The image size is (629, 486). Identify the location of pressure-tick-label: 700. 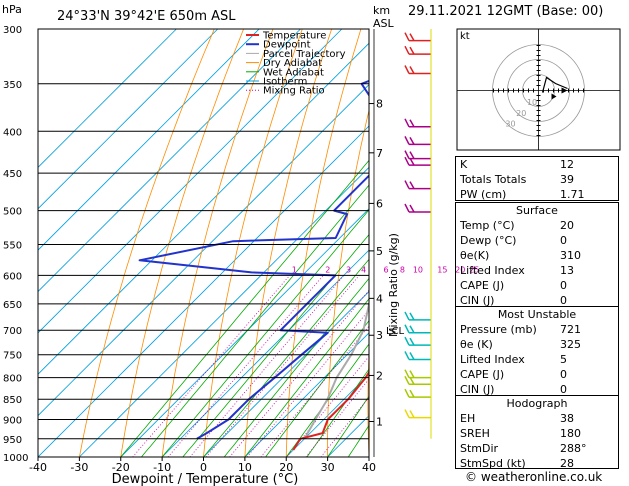
(12, 331).